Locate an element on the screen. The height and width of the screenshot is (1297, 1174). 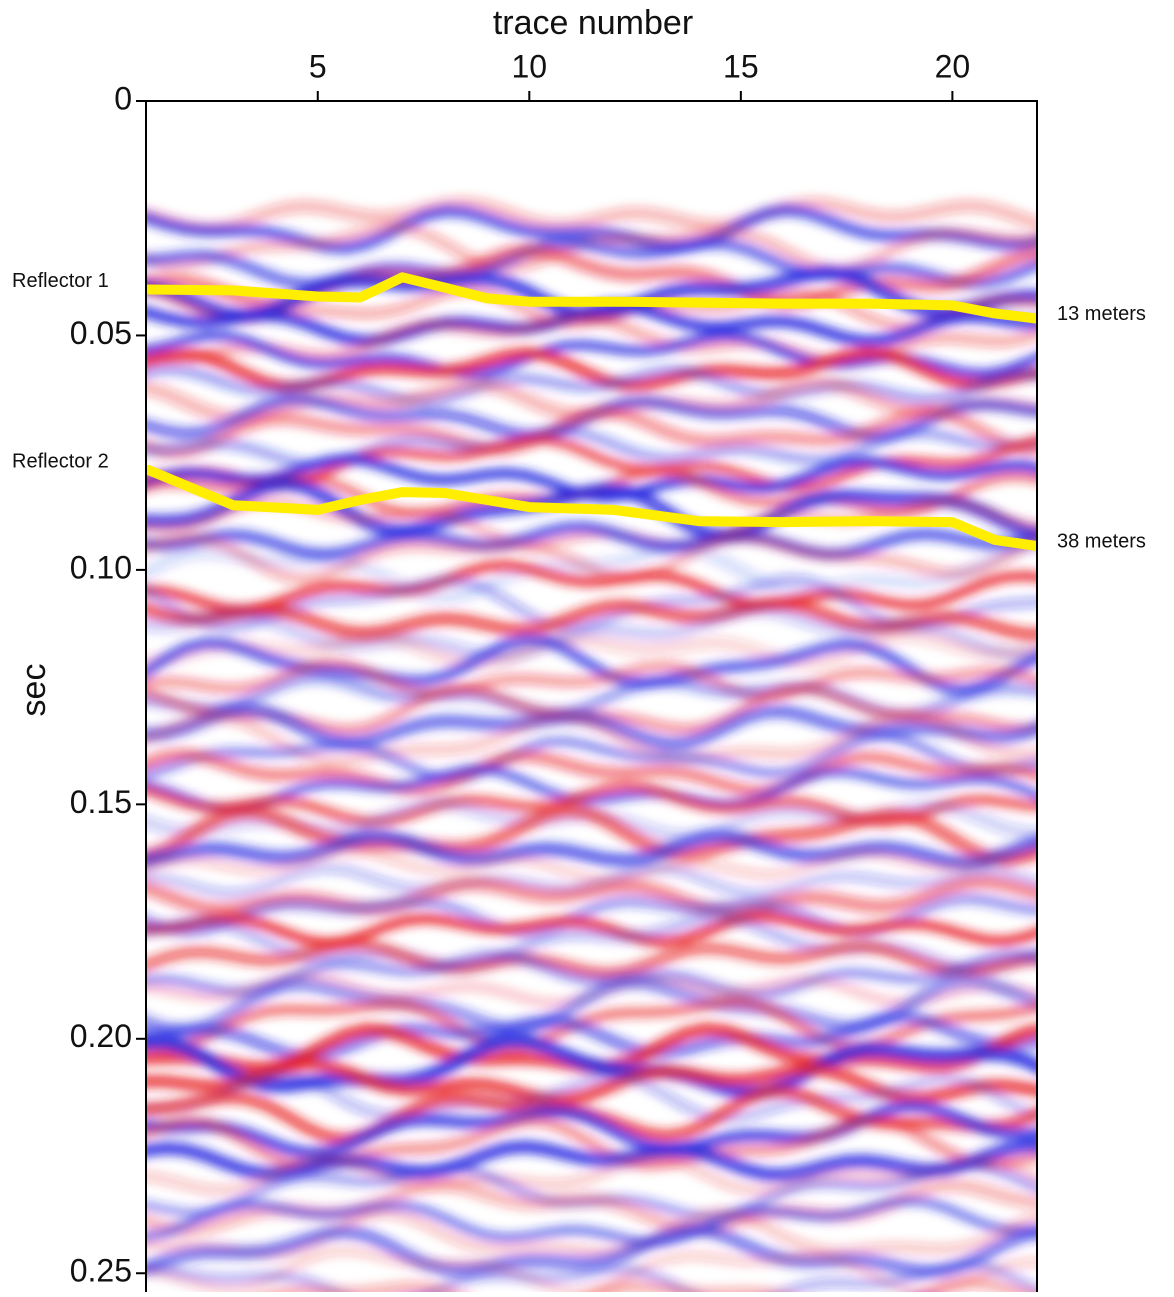
annotation: 13 meters is located at coordinates (1101, 314).